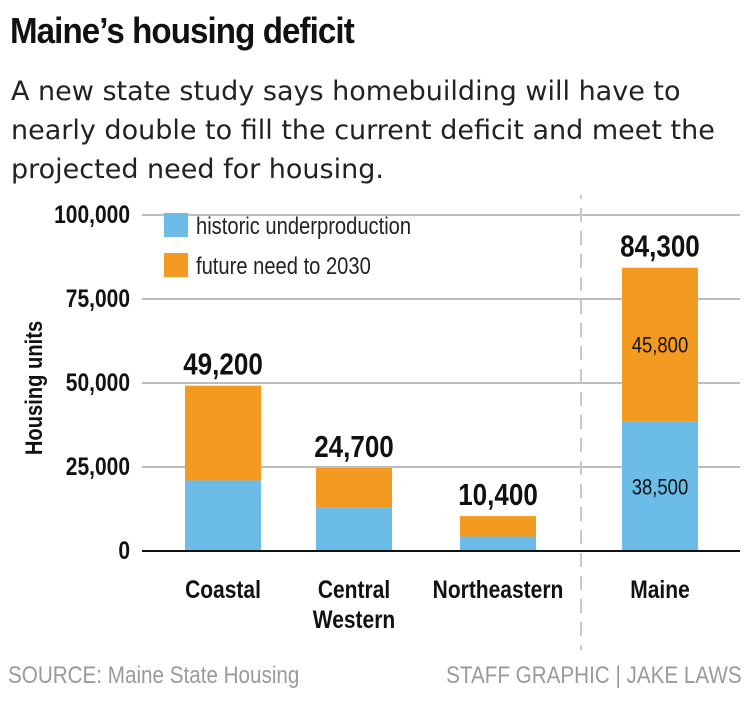  I want to click on source-note: SOURCE: Maine State Housing, so click(154, 675).